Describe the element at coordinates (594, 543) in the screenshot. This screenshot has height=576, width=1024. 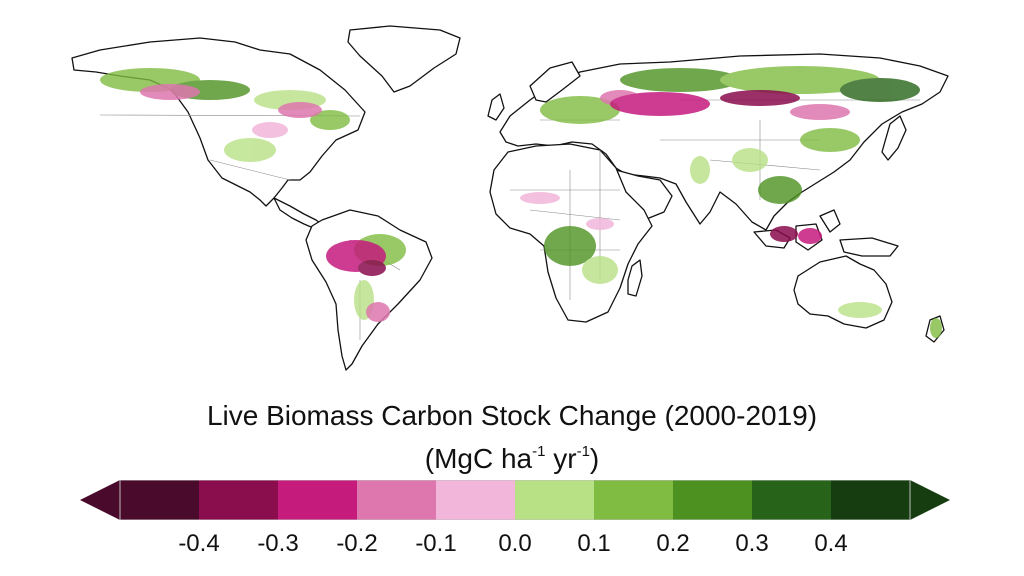
I see `colorbar-tick-label: 0.1` at that location.